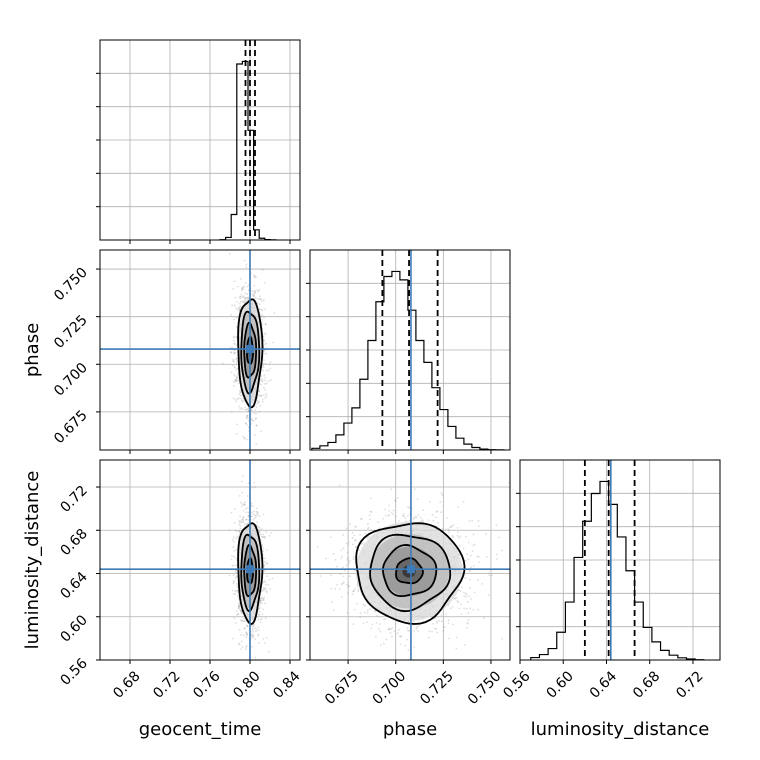 The image size is (760, 760). Describe the element at coordinates (200, 729) in the screenshot. I see `x-axis-label: geocent_time` at that location.